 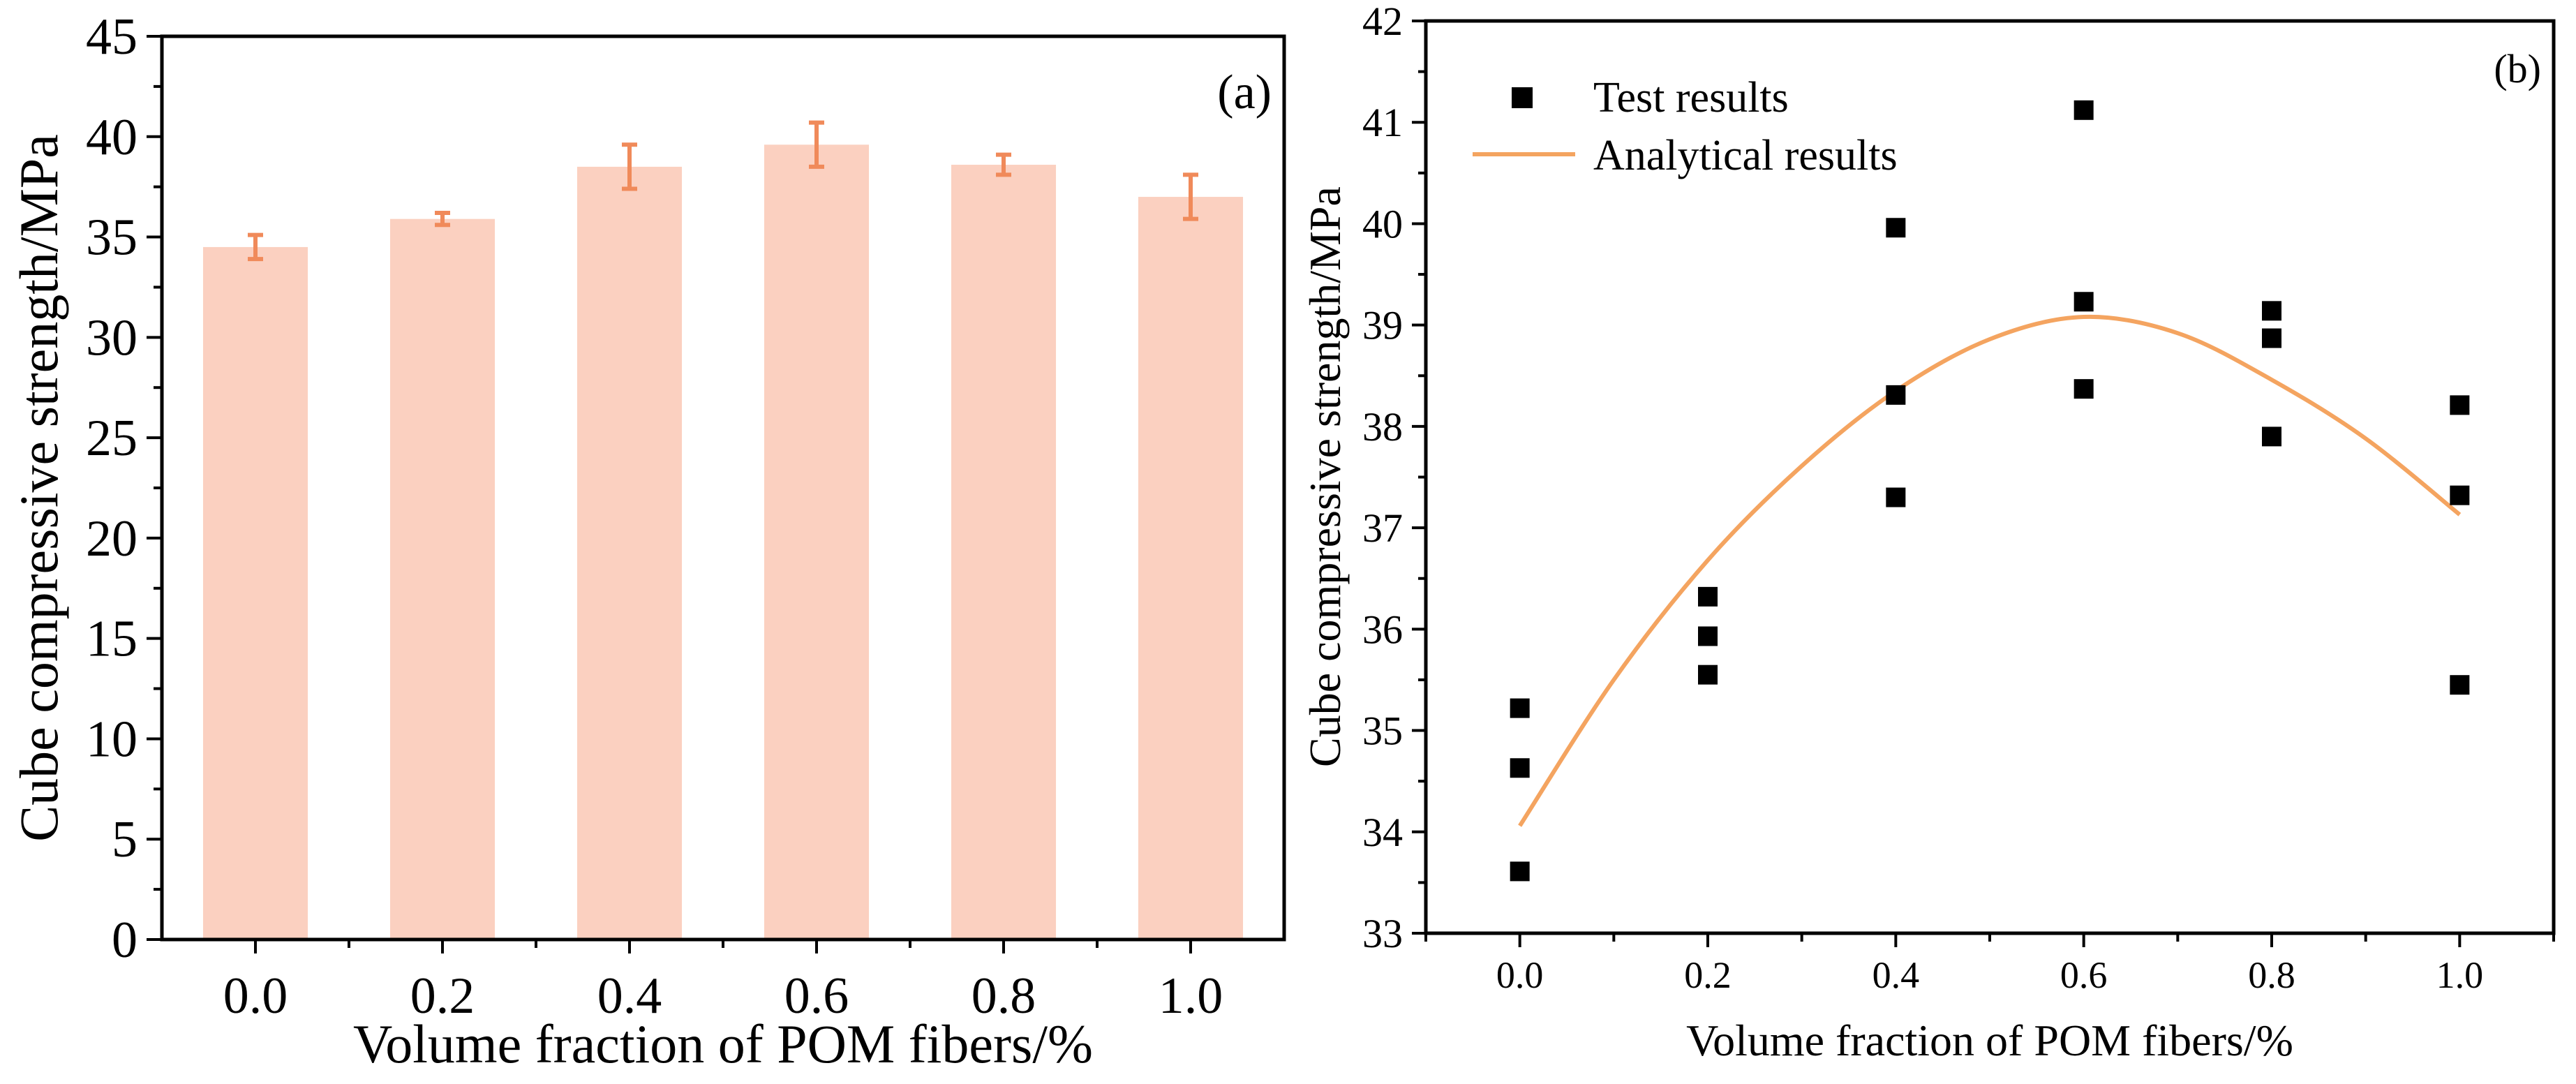 What do you see at coordinates (1685, 126) in the screenshot?
I see `legend: Test results Analytical results` at bounding box center [1685, 126].